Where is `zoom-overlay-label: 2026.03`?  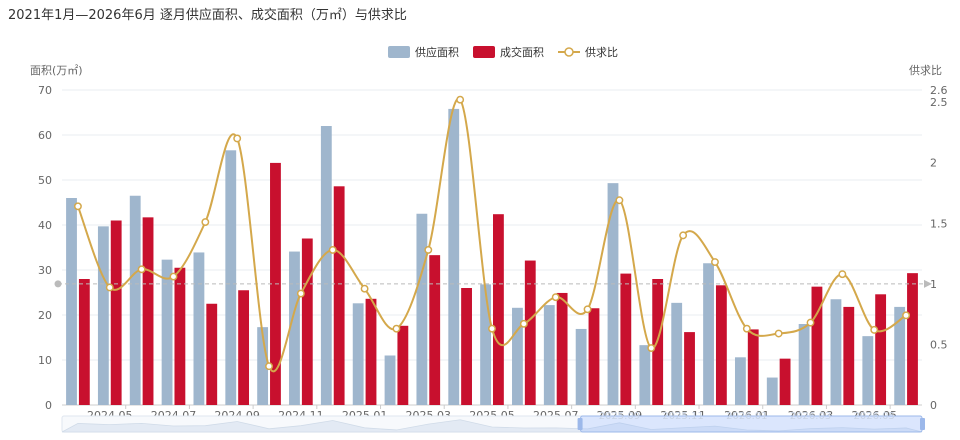 zoom-overlay-label: 2026.03 is located at coordinates (810, 416).